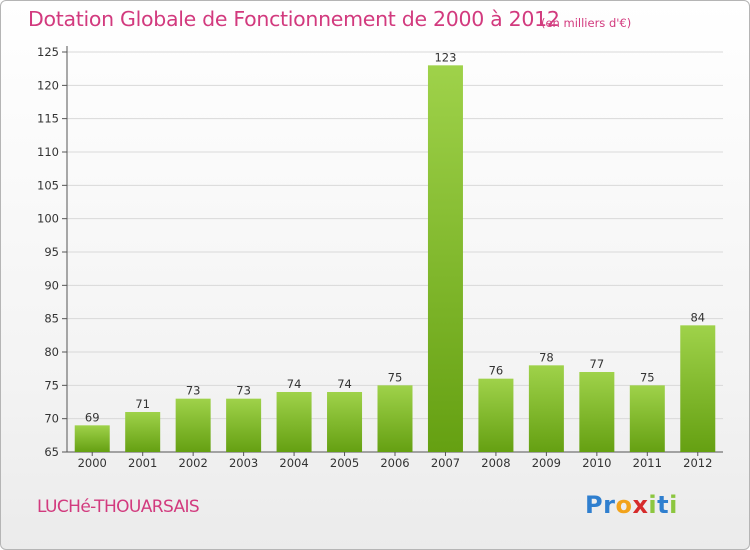 The width and height of the screenshot is (750, 550). I want to click on bar-value-label: 77, so click(597, 364).